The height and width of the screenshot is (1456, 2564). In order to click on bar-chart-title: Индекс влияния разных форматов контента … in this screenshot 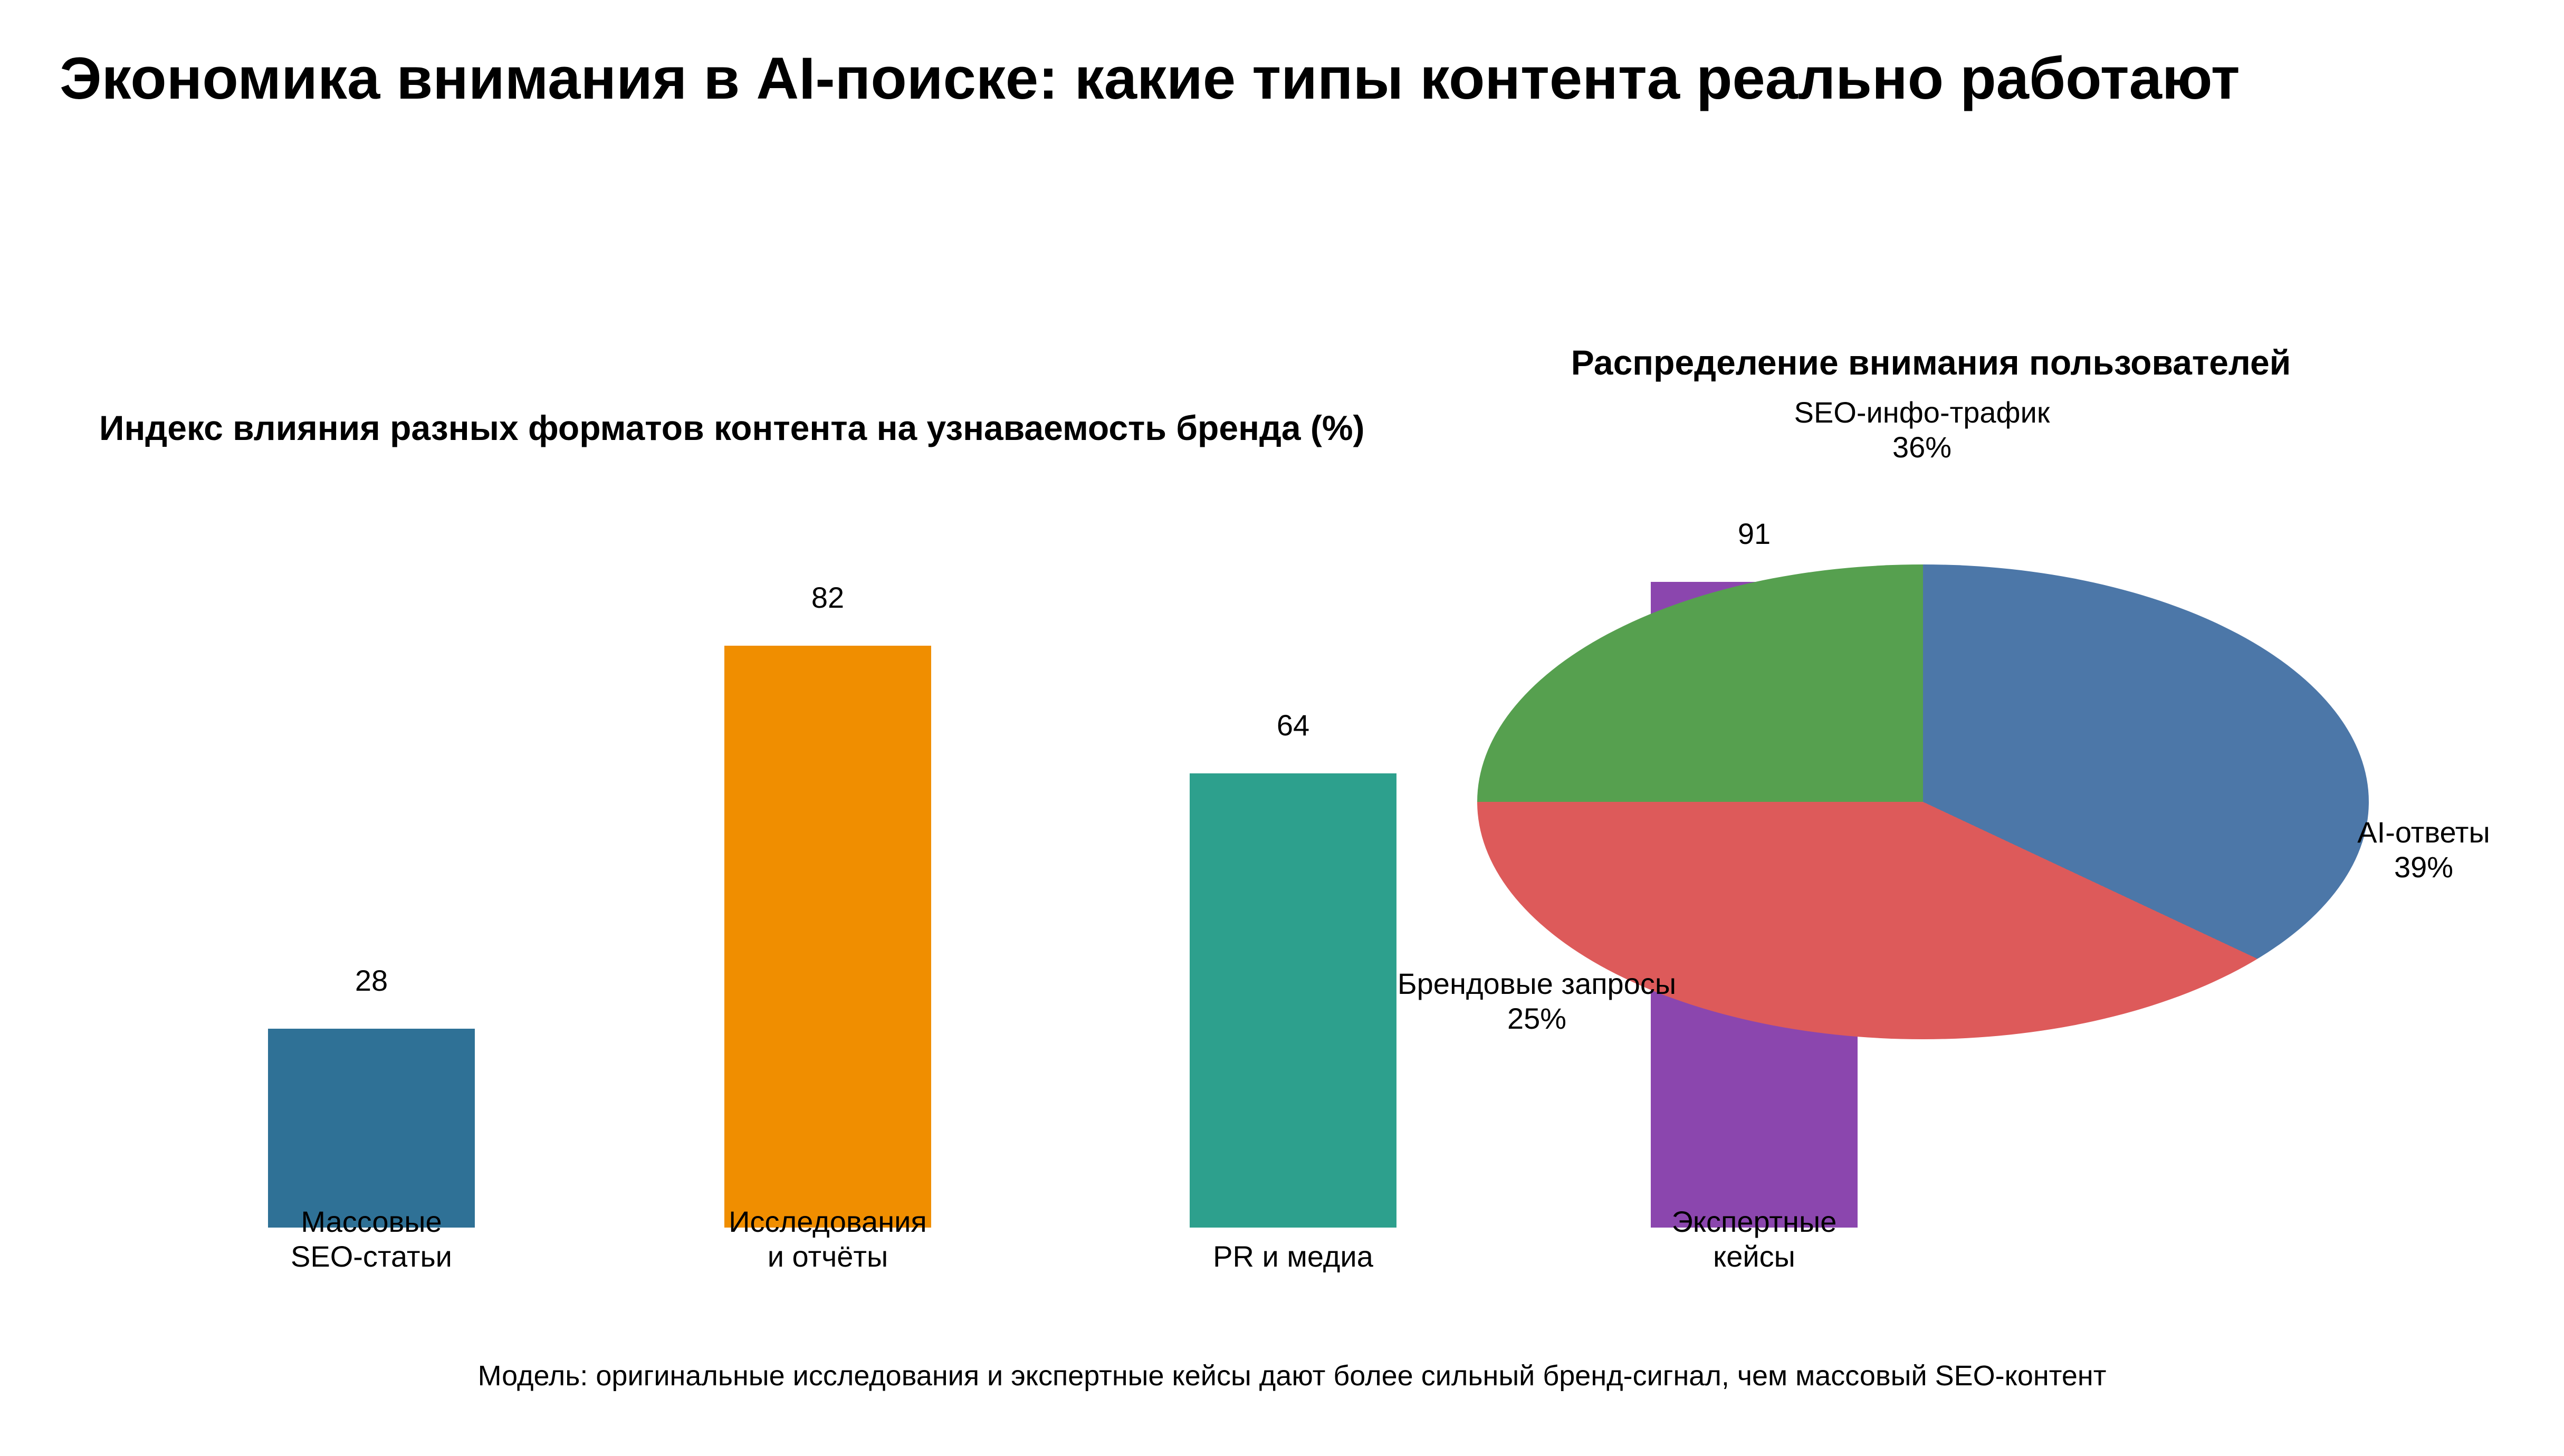, I will do `click(732, 427)`.